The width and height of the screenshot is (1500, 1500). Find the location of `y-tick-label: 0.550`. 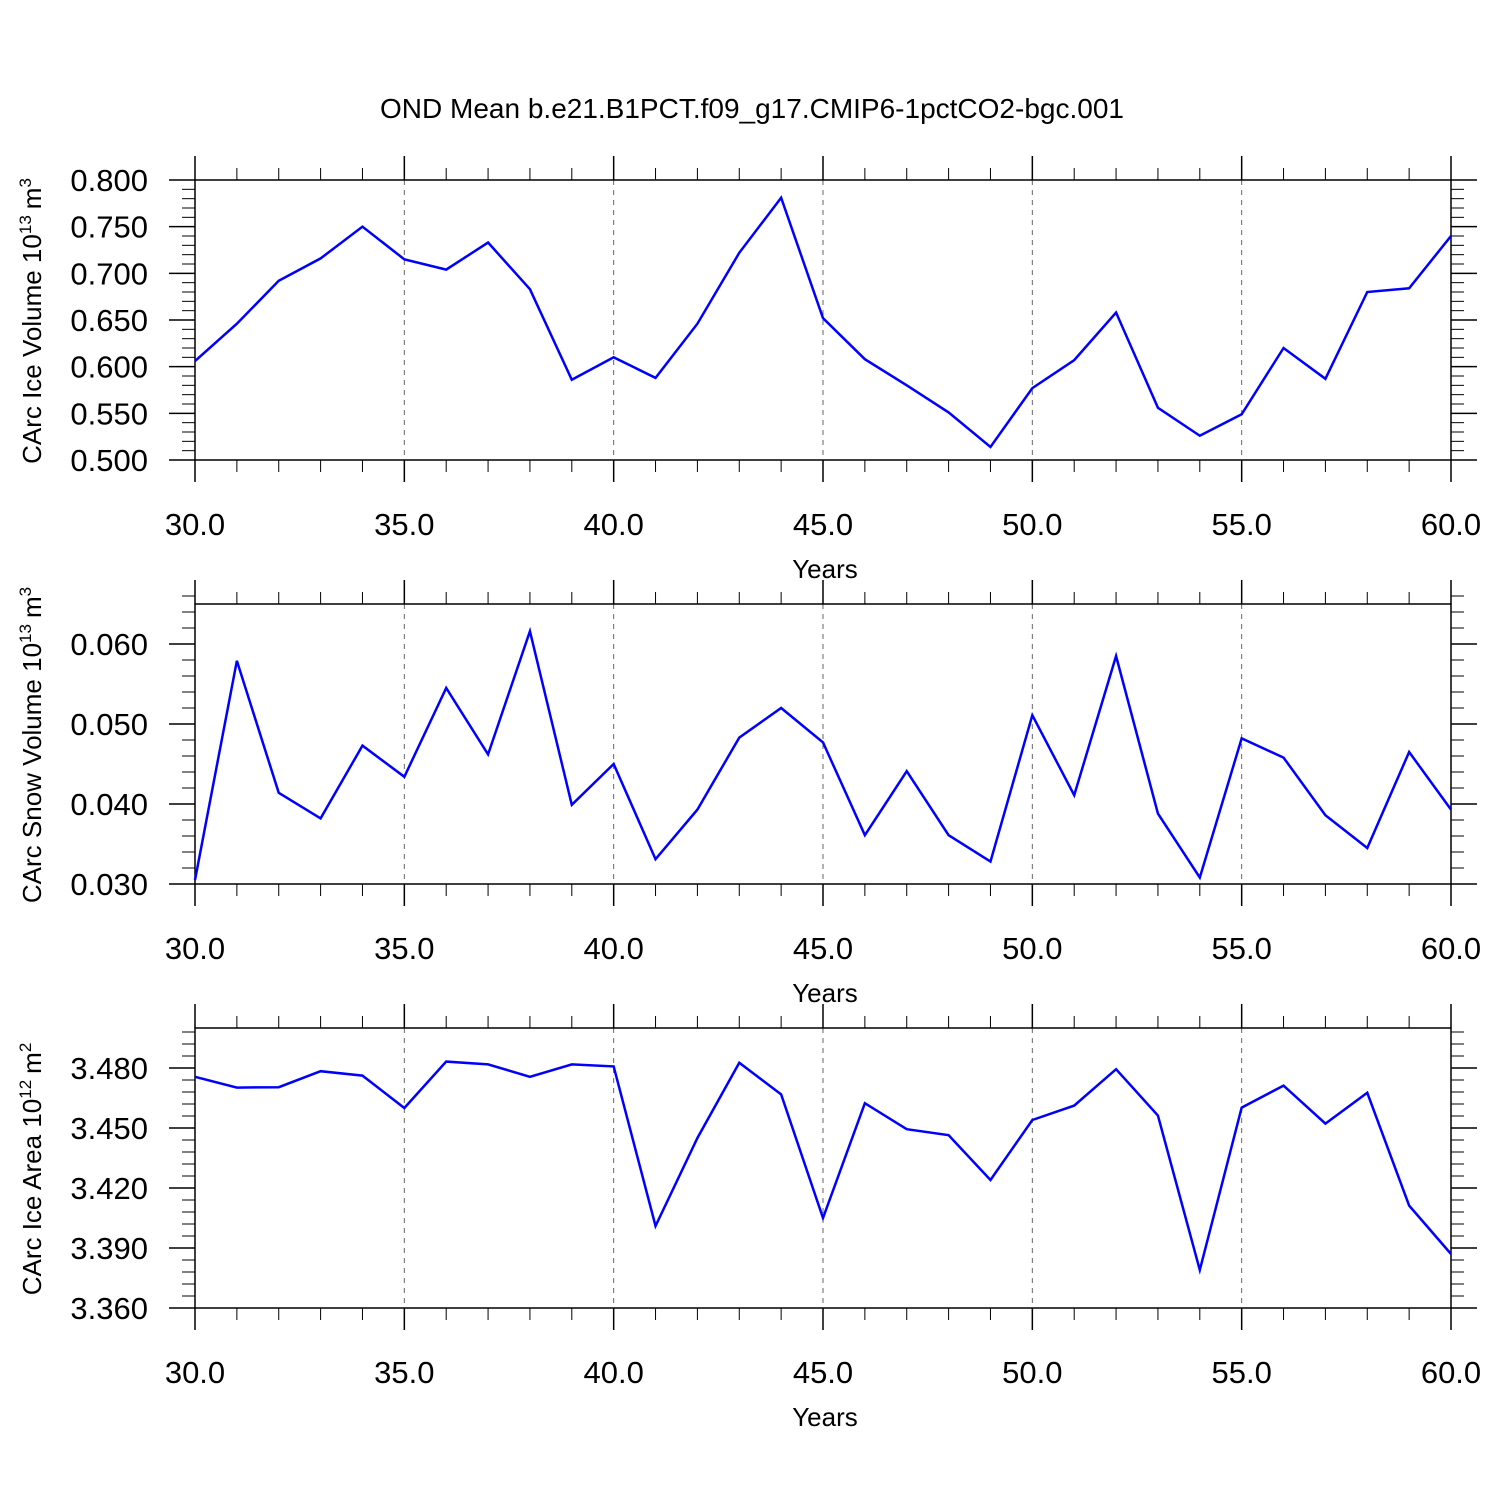

y-tick-label: 0.550 is located at coordinates (109, 413).